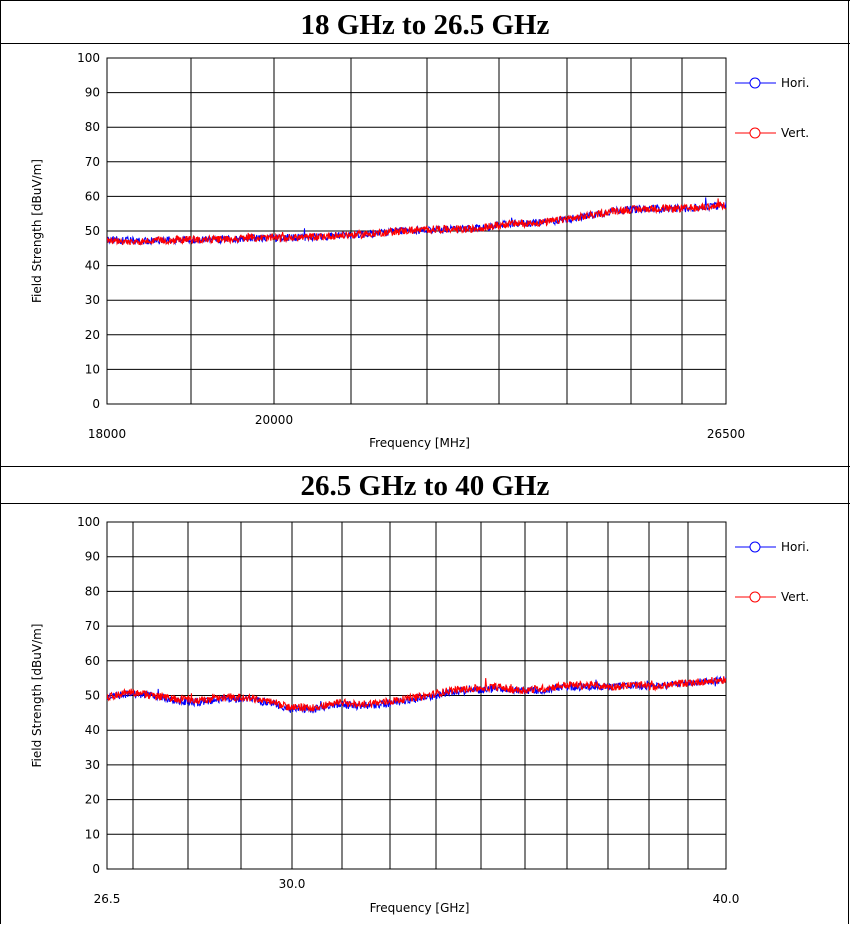  What do you see at coordinates (107, 434) in the screenshot?
I see `x-tick-label: 18000` at bounding box center [107, 434].